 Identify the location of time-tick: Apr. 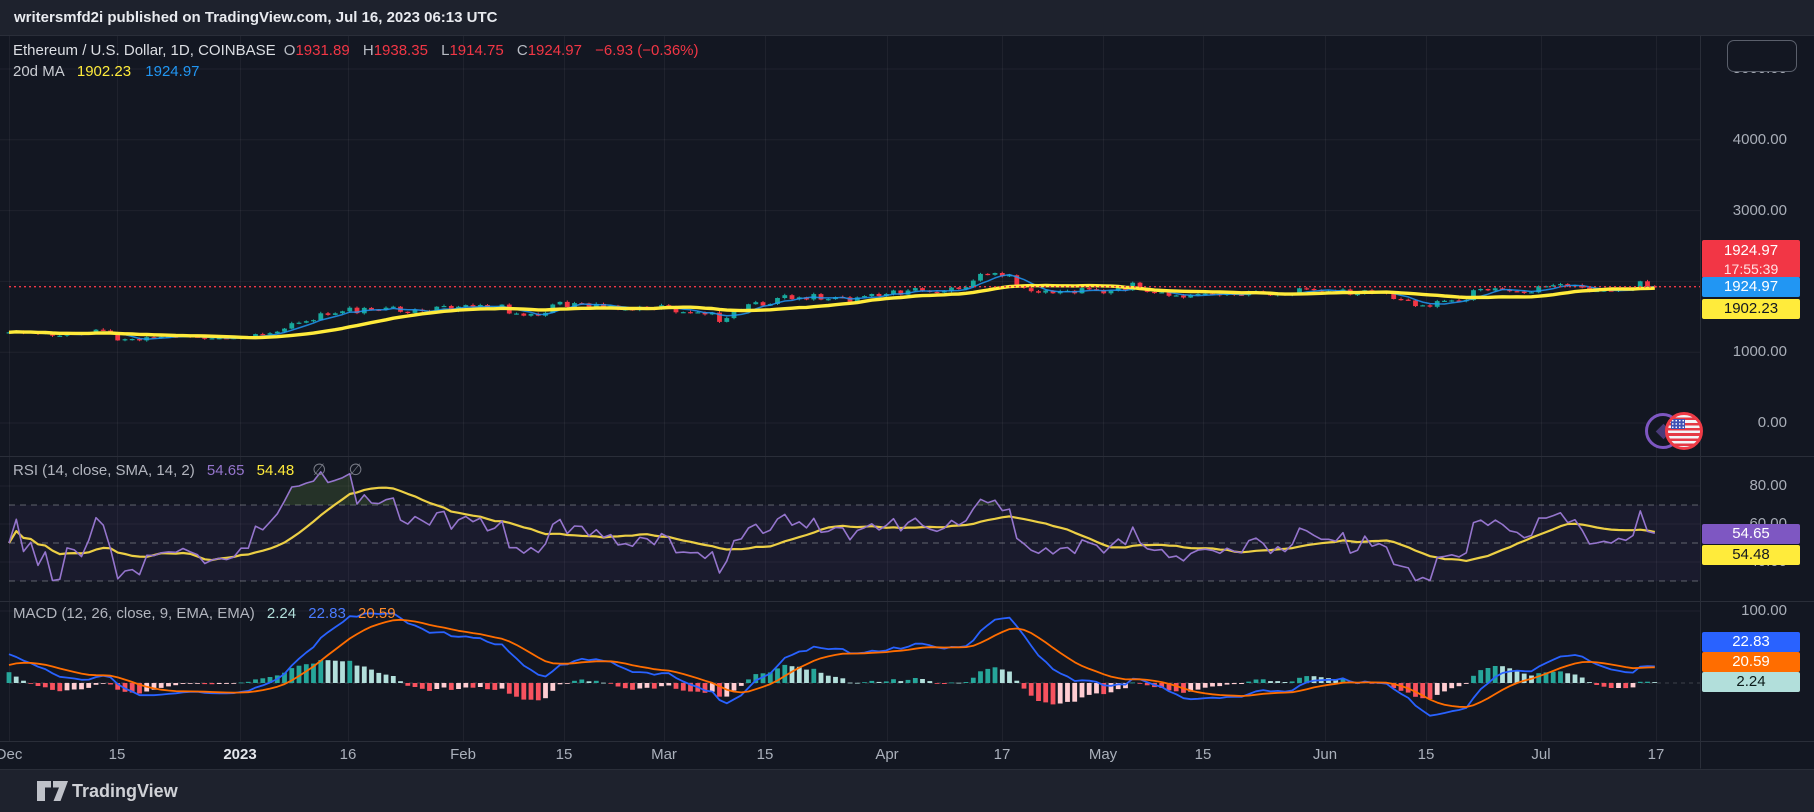
(887, 754).